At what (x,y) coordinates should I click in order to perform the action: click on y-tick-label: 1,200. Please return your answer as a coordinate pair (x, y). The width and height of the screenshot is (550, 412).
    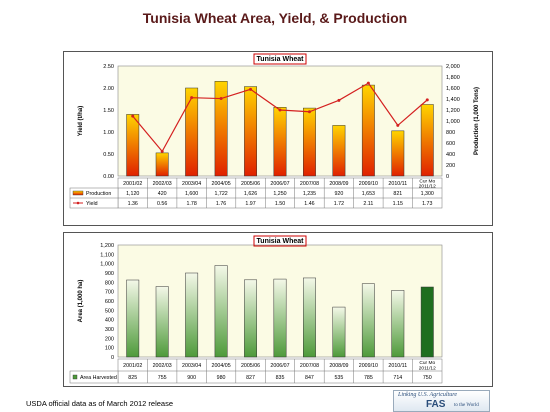
    Looking at the image, I should click on (107, 246).